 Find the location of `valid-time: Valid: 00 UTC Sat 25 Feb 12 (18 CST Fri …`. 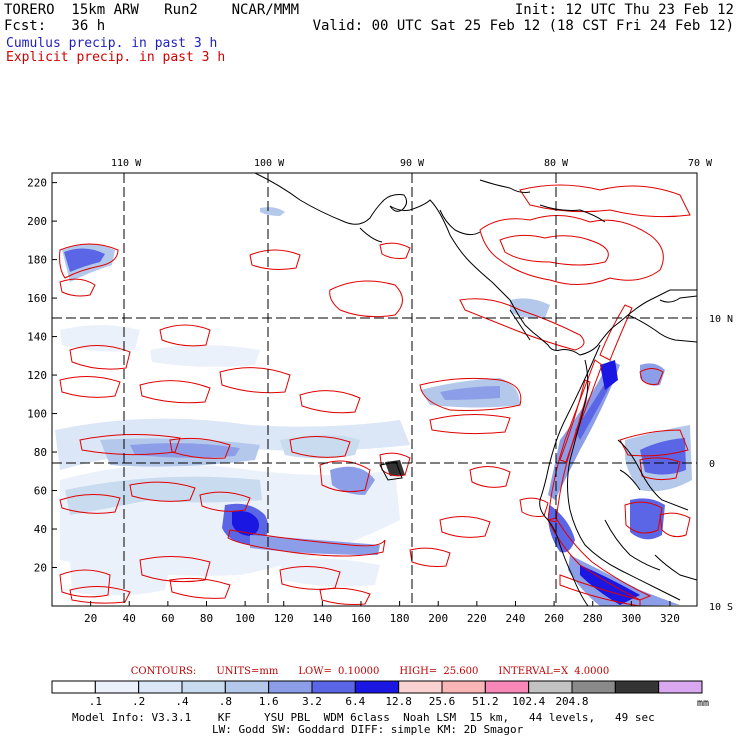

valid-time: Valid: 00 UTC Sat 25 Feb 12 (18 CST Fri … is located at coordinates (523, 26).